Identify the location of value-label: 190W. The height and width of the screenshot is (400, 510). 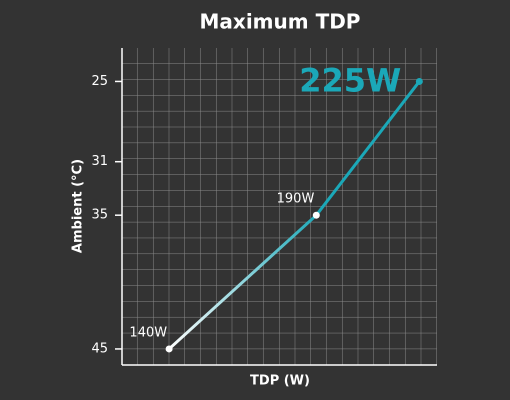
(296, 199).